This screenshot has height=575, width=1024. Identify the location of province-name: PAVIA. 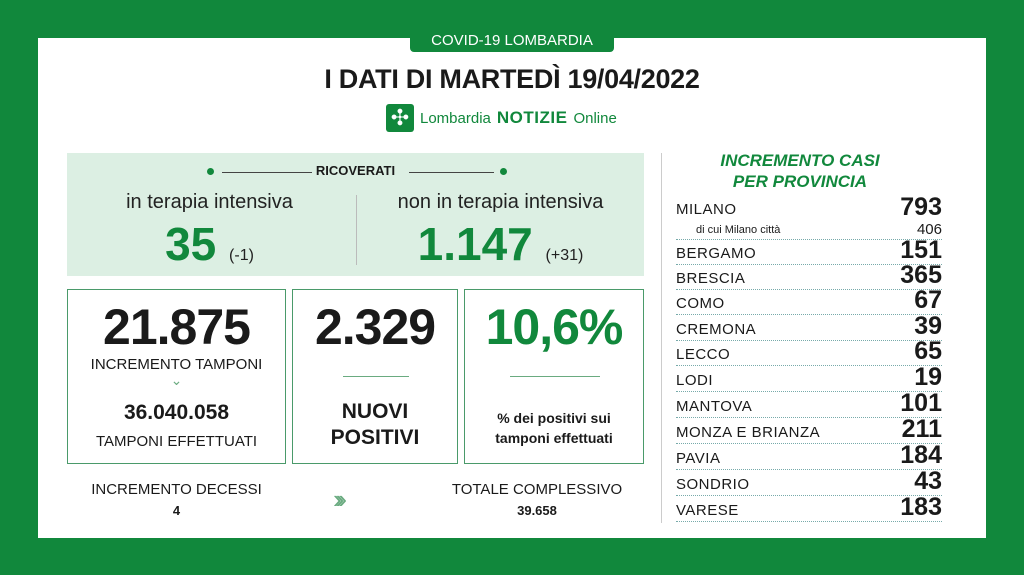
(698, 458).